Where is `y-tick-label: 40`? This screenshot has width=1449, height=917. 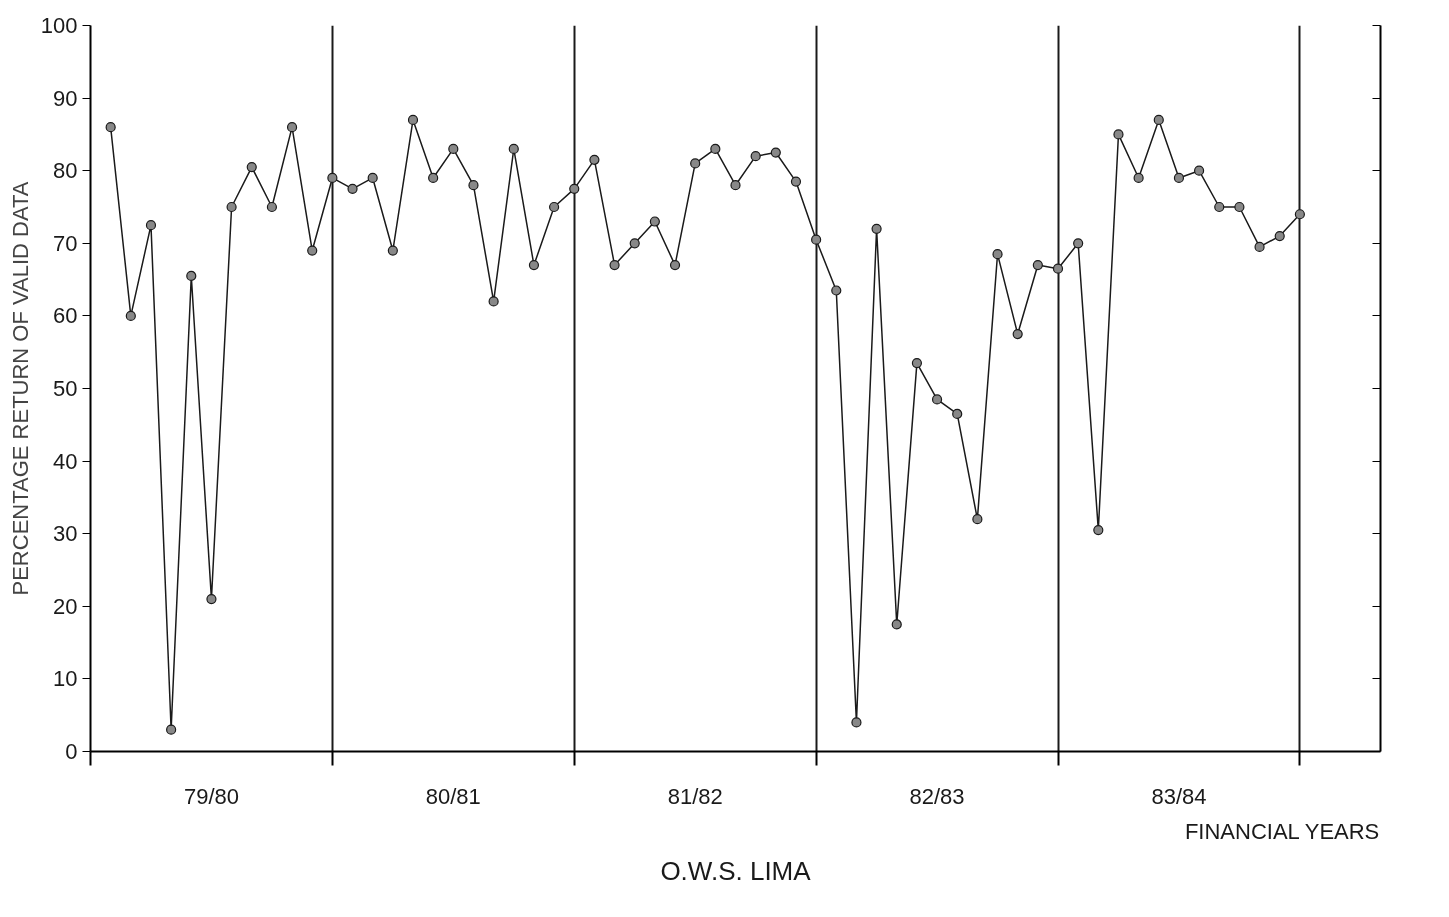 y-tick-label: 40 is located at coordinates (65, 461).